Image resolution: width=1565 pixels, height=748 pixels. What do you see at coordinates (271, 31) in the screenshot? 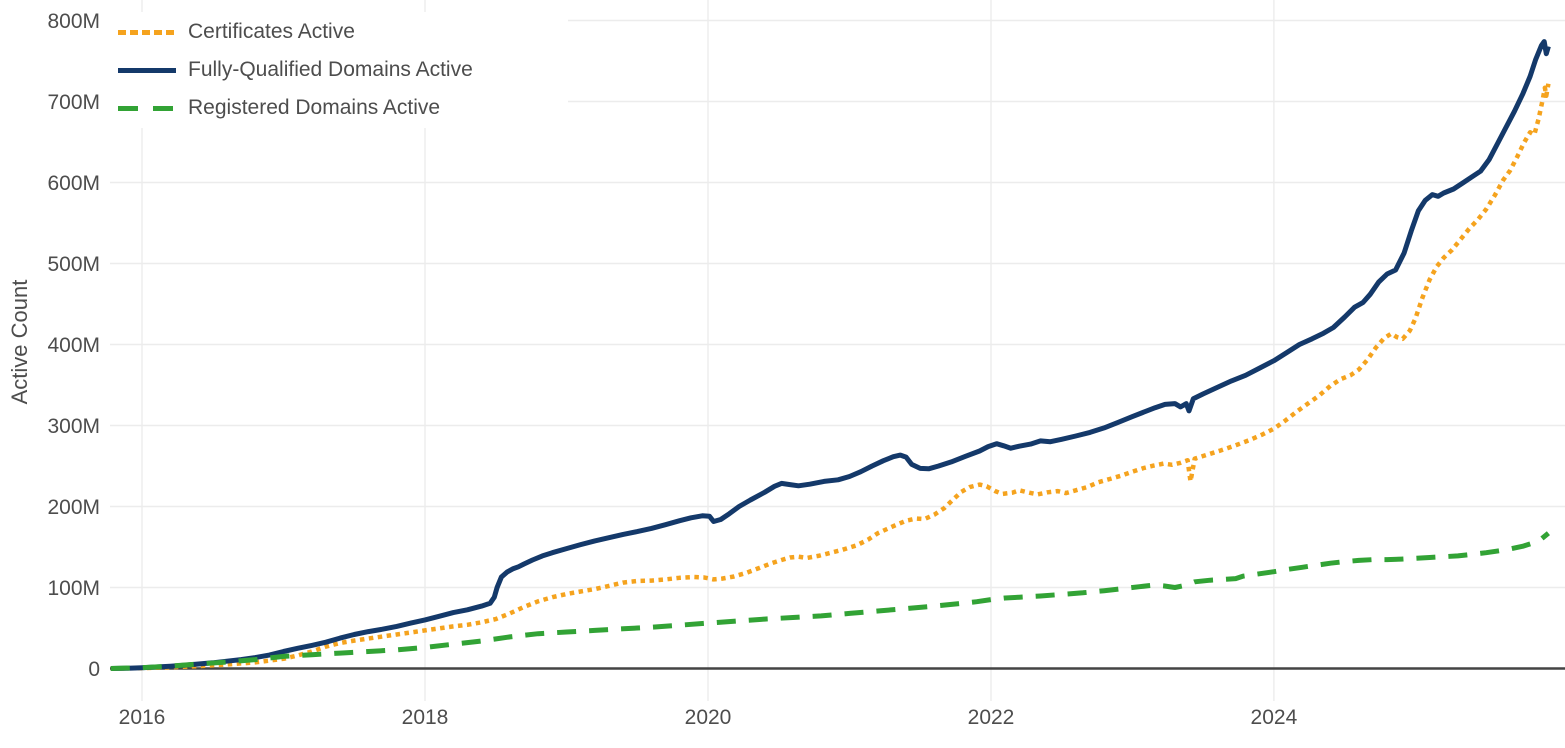
I see `legend-label-certificates-active: Certificates Active` at bounding box center [271, 31].